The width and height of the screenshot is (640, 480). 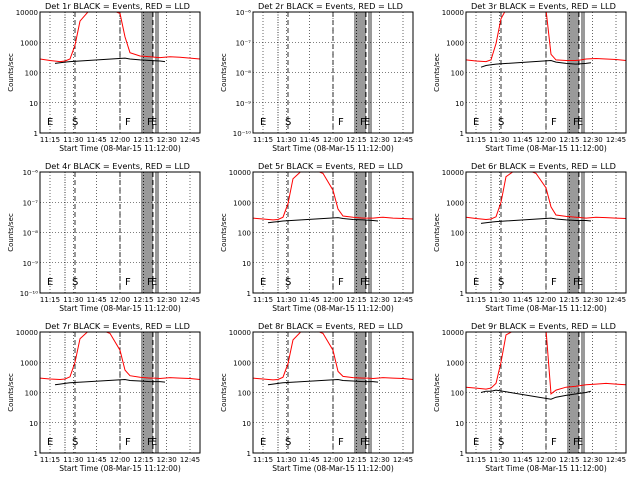 What do you see at coordinates (330, 326) in the screenshot?
I see `panel-title: Det 8r BLACK = Events, RED = LLD` at bounding box center [330, 326].